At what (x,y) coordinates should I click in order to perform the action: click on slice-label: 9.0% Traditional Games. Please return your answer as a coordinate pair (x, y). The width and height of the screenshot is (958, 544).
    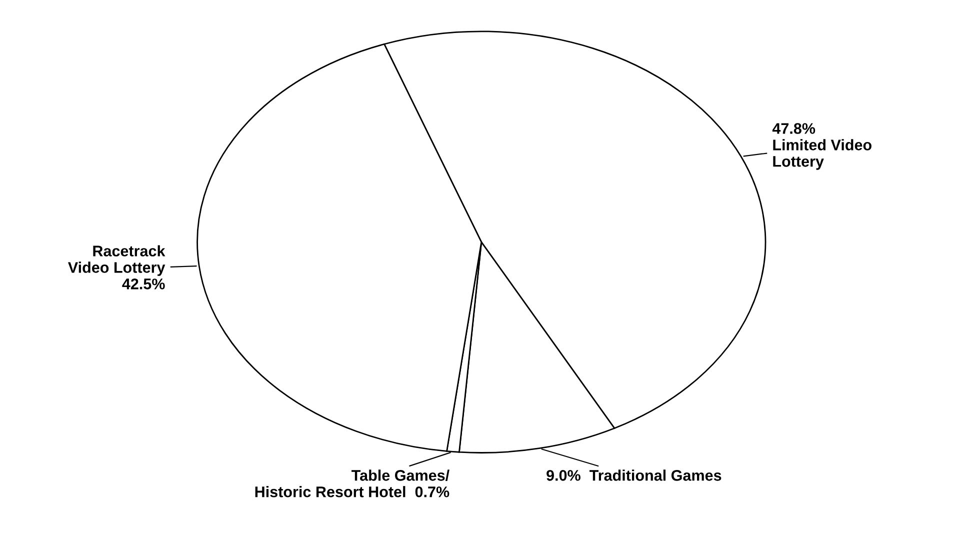
    Looking at the image, I should click on (634, 475).